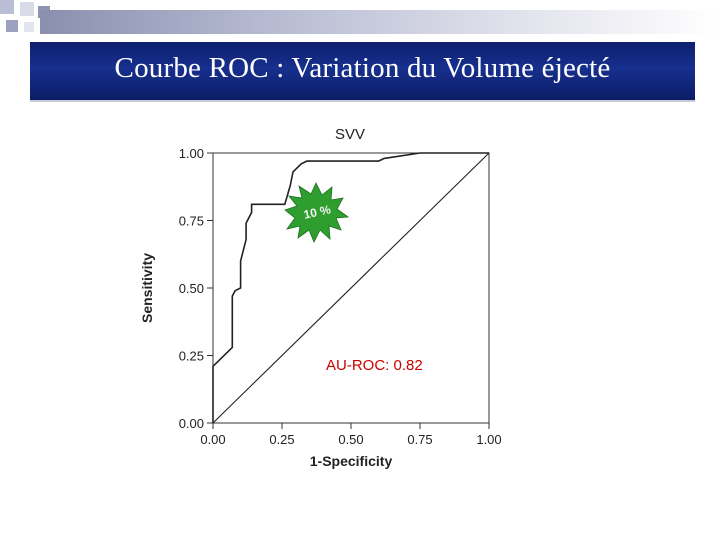 This screenshot has width=720, height=540. Describe the element at coordinates (374, 365) in the screenshot. I see `auc-label: AU-ROC: 0.82` at that location.